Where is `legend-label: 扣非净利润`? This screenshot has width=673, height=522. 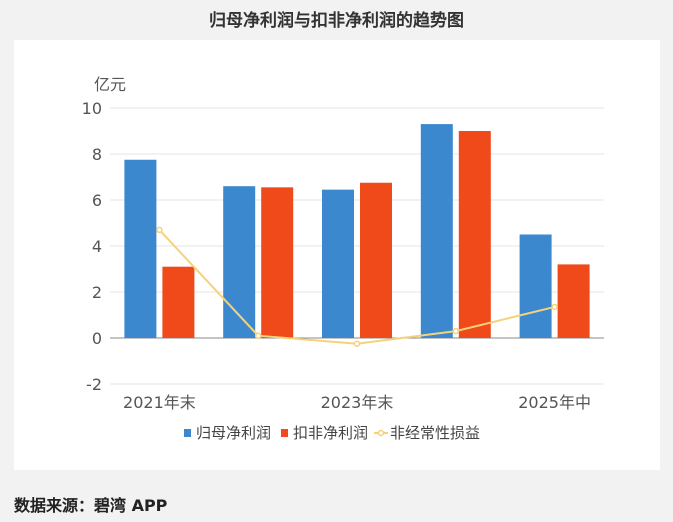
legend-label: 扣非净利润 is located at coordinates (330, 433).